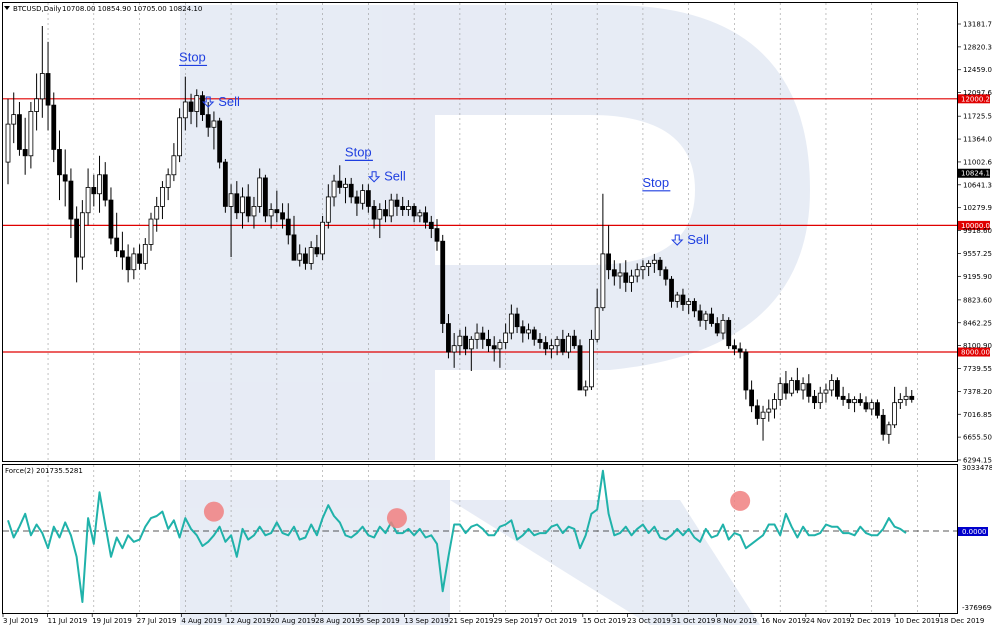 The height and width of the screenshot is (630, 992). Describe the element at coordinates (977, 608) in the screenshot. I see `indicator-bottom-label: -37696966` at that location.